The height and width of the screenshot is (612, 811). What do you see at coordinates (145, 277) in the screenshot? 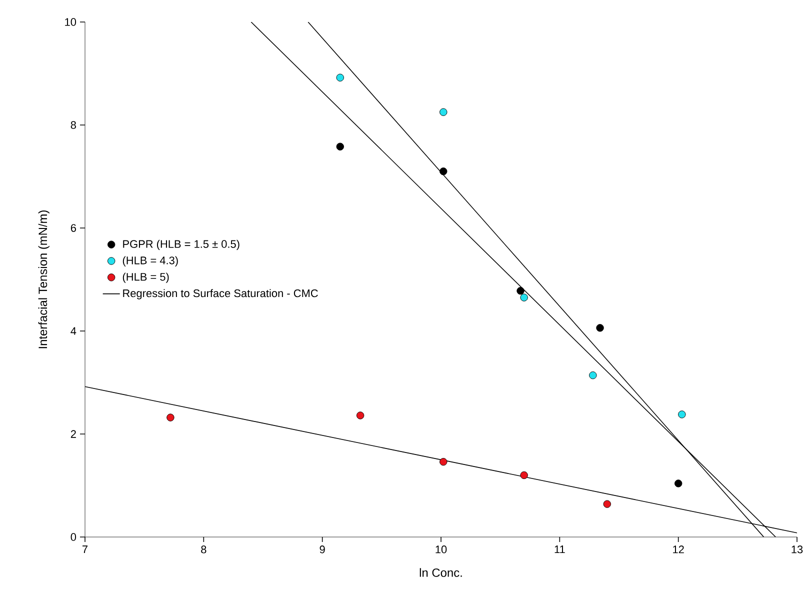
I see `legend-label: (HLB = 5)` at bounding box center [145, 277].